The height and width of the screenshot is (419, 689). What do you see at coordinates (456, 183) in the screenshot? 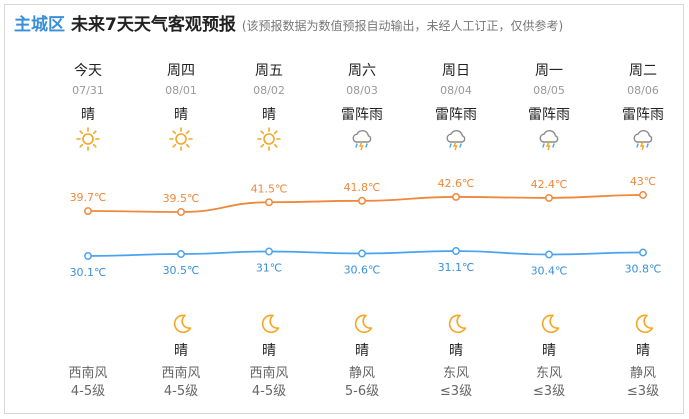
I see `high-temp-label: 42.6℃` at bounding box center [456, 183].